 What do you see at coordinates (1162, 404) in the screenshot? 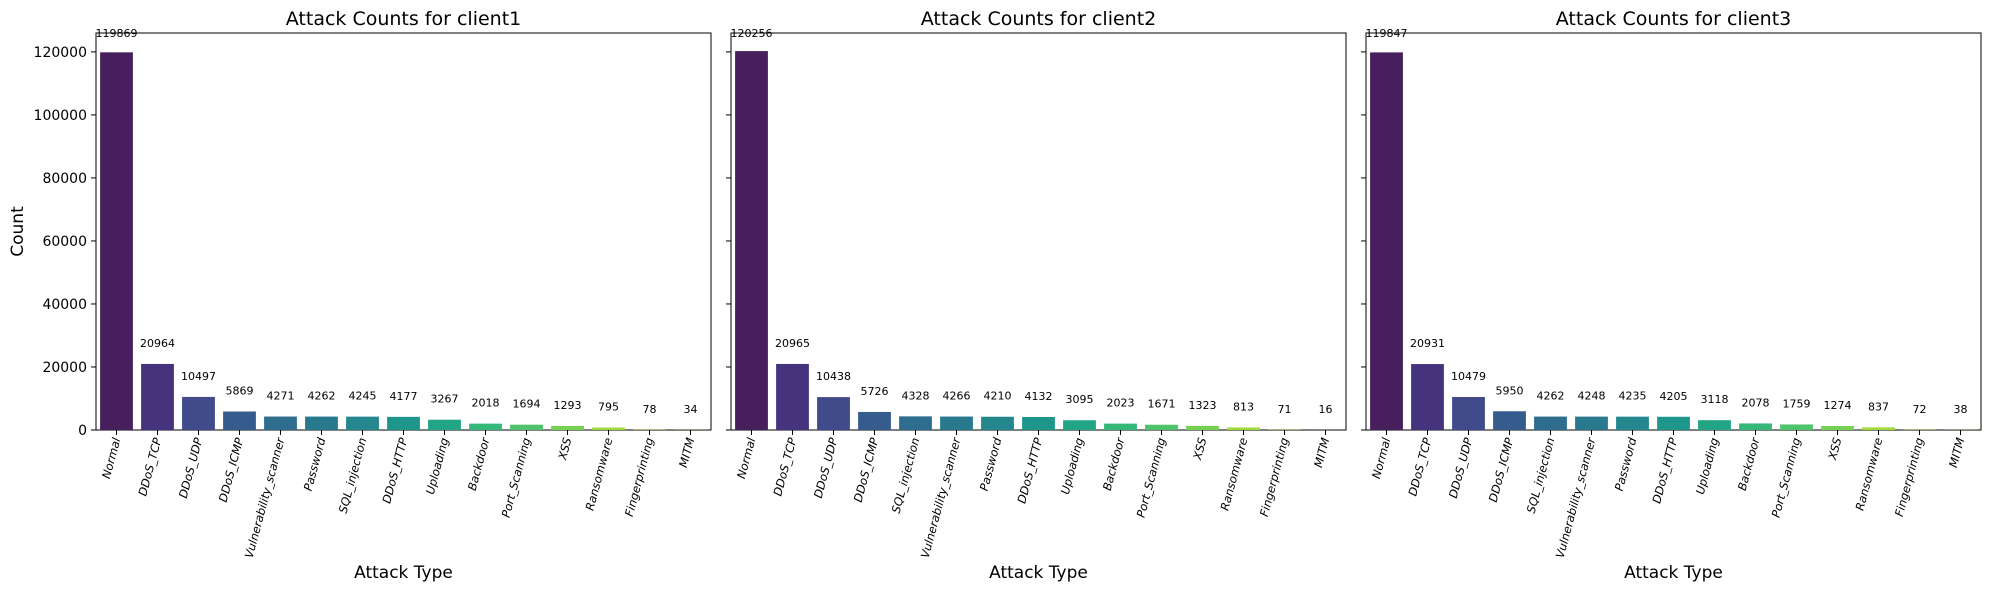
I see `data-label: 1671` at bounding box center [1162, 404].